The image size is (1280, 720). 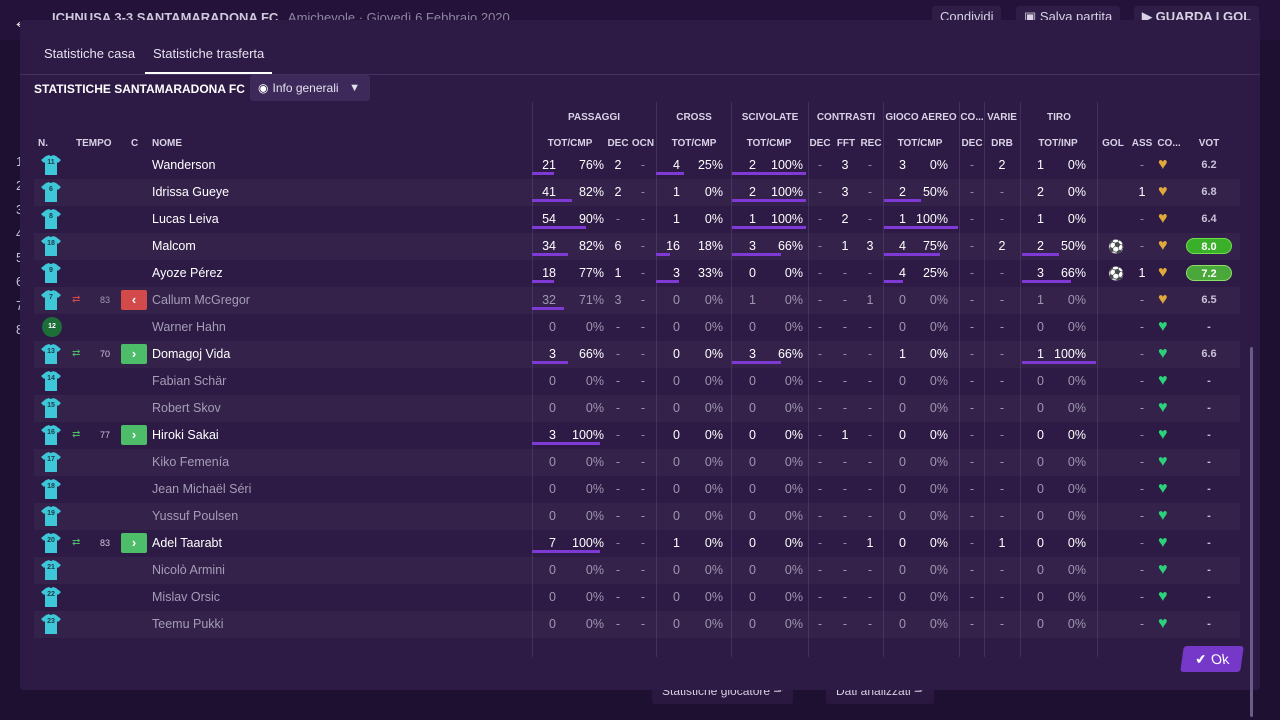 I want to click on col-co-dec: DEC, so click(x=972, y=143).